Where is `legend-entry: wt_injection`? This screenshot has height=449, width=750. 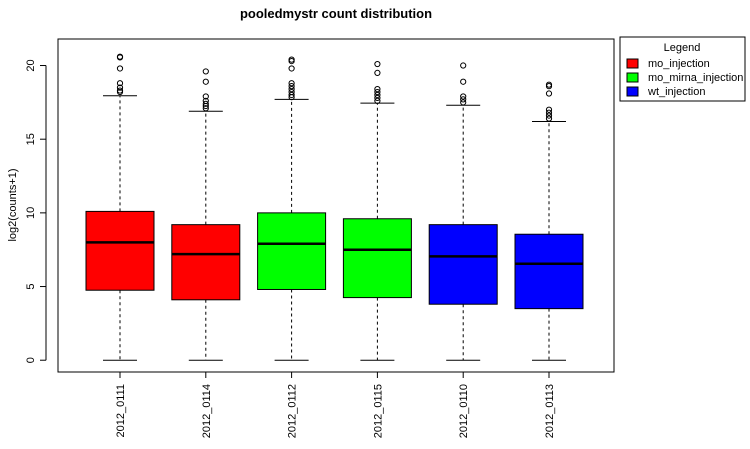 legend-entry: wt_injection is located at coordinates (665, 92).